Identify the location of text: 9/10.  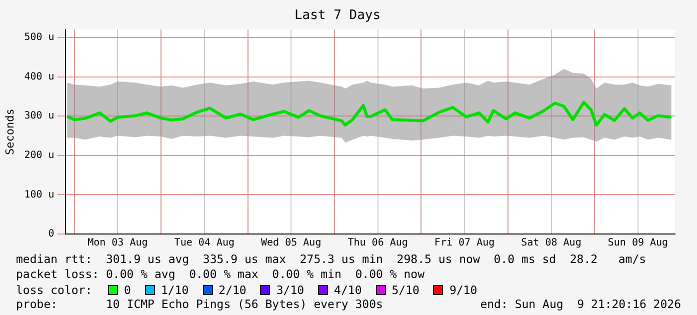
(463, 289).